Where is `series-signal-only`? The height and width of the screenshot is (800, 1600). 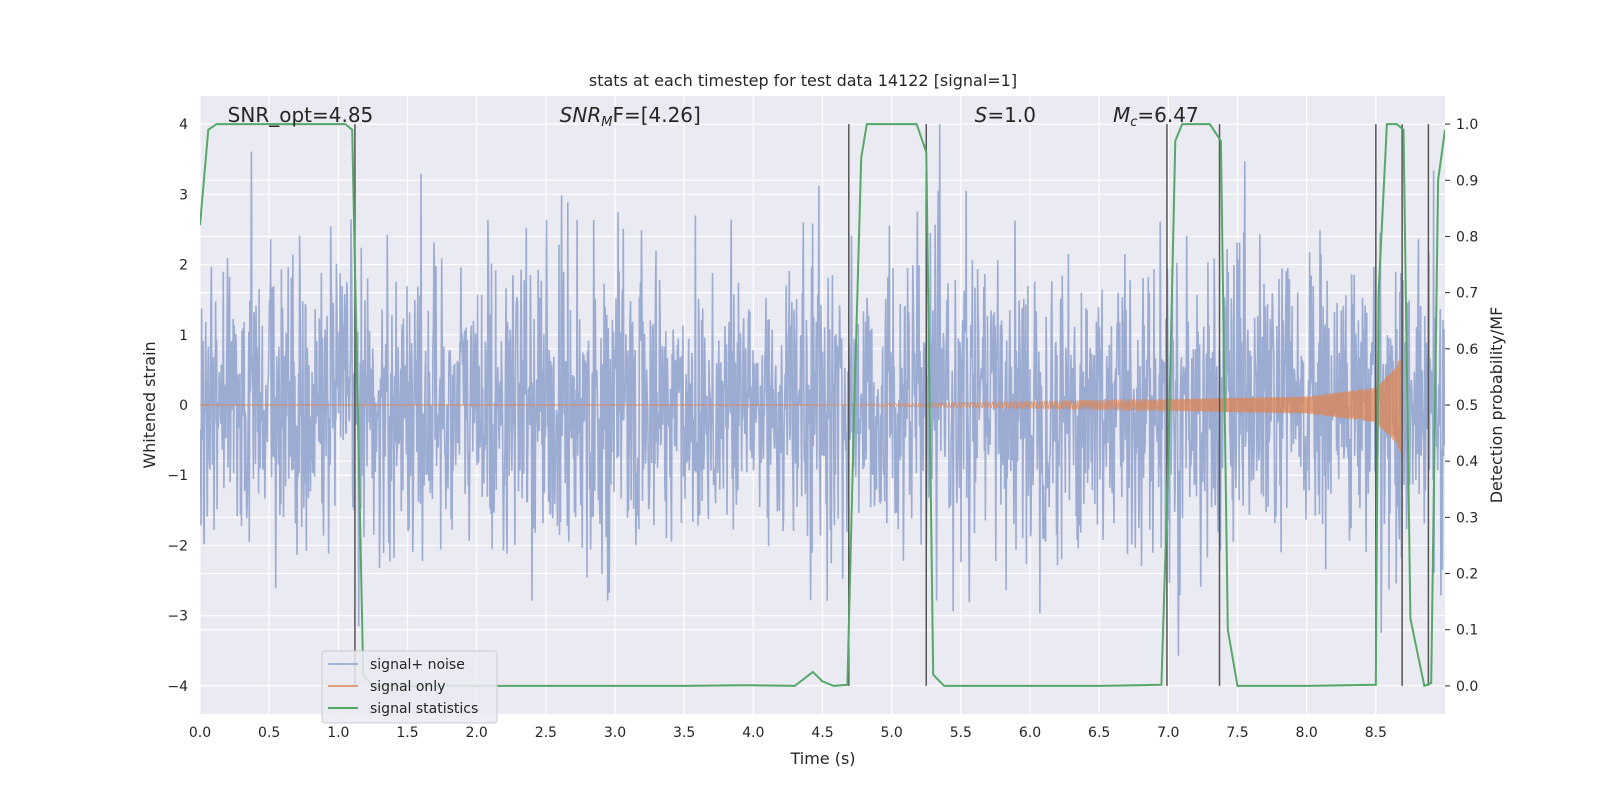
series-signal-only is located at coordinates (1112, 406).